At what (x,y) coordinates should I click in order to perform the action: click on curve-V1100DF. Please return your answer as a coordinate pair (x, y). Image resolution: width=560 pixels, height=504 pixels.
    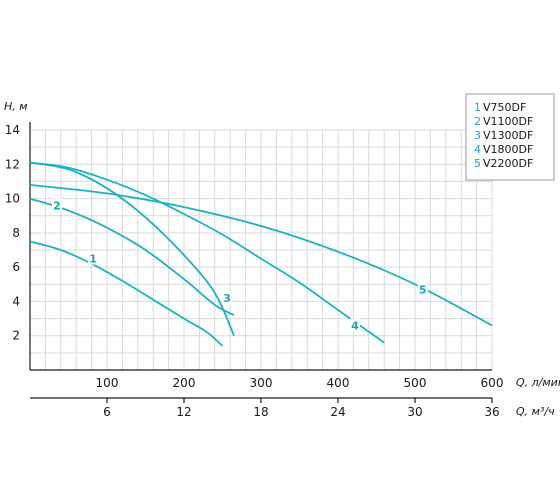
    Looking at the image, I should click on (132, 256).